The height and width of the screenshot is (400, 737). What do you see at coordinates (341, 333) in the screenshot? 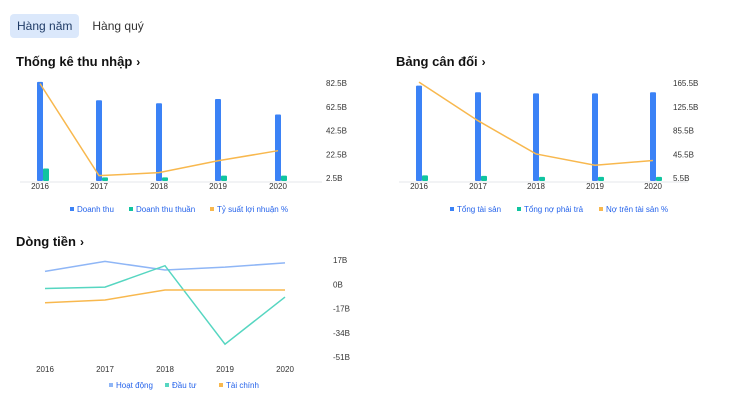
I see `cashflow-y-tick-label: -34B` at bounding box center [341, 333].